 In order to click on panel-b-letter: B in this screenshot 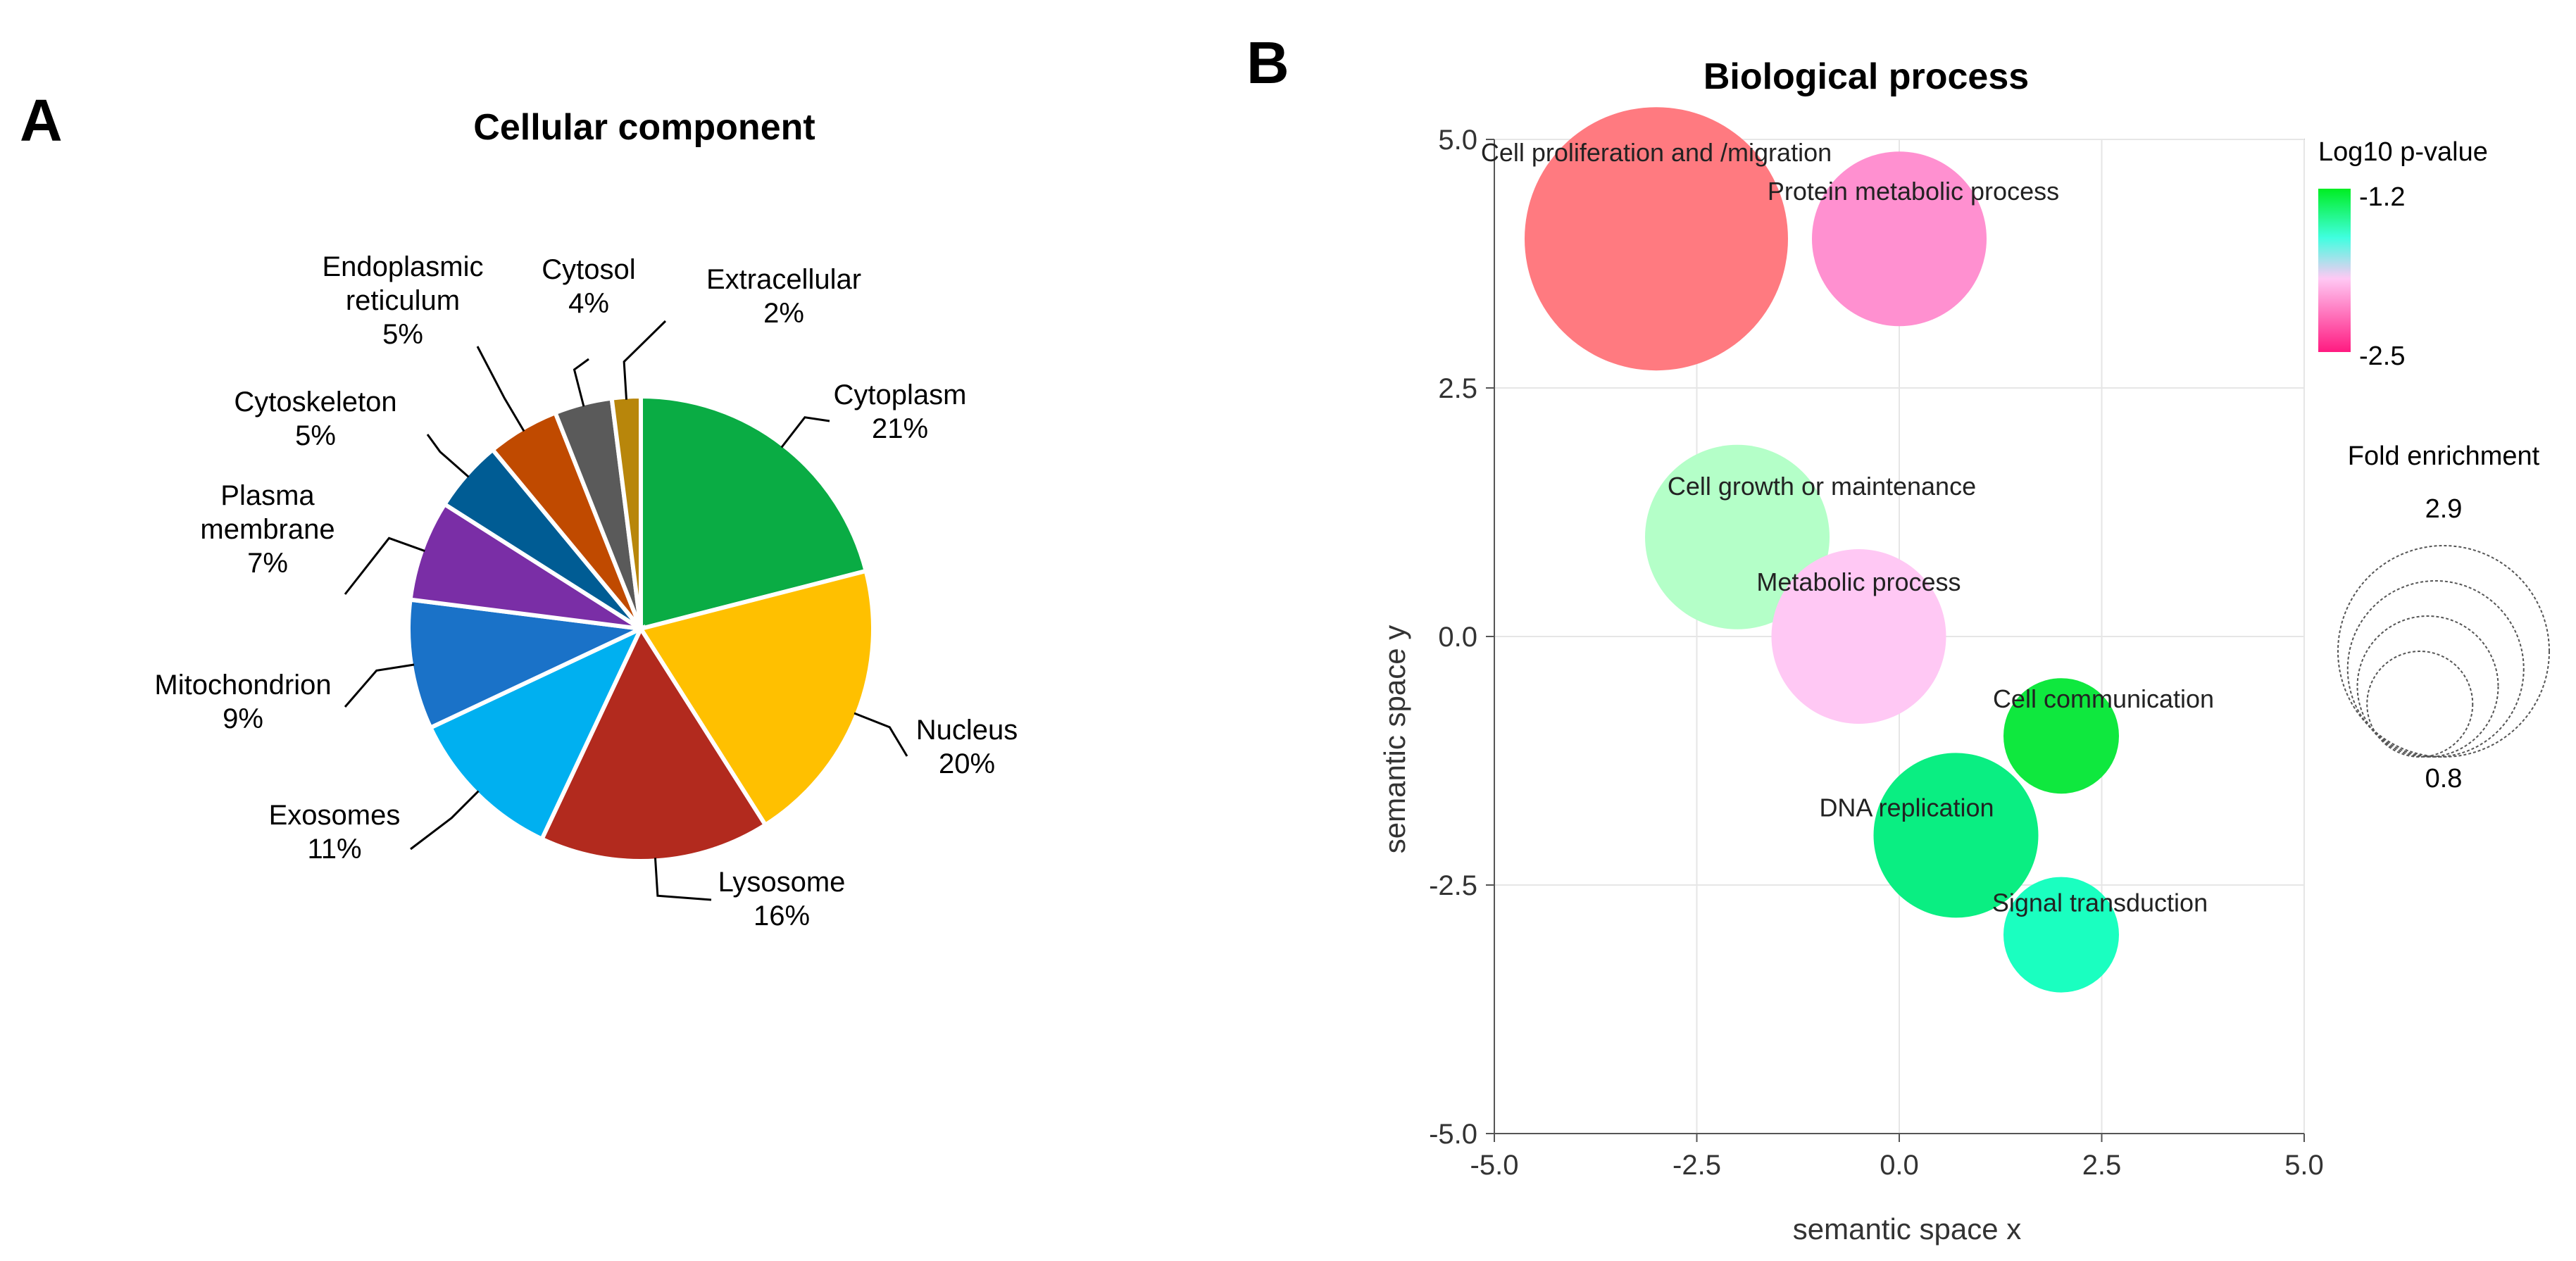, I will do `click(1267, 63)`.